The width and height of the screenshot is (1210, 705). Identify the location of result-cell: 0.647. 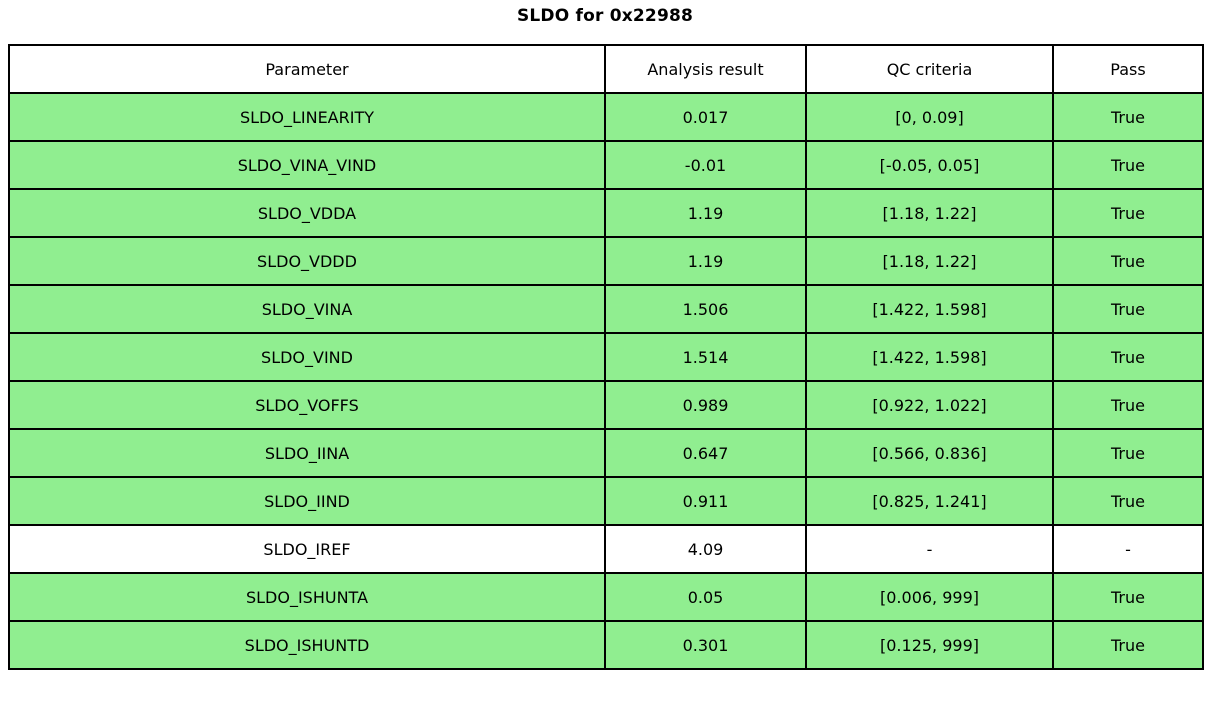
(705, 453).